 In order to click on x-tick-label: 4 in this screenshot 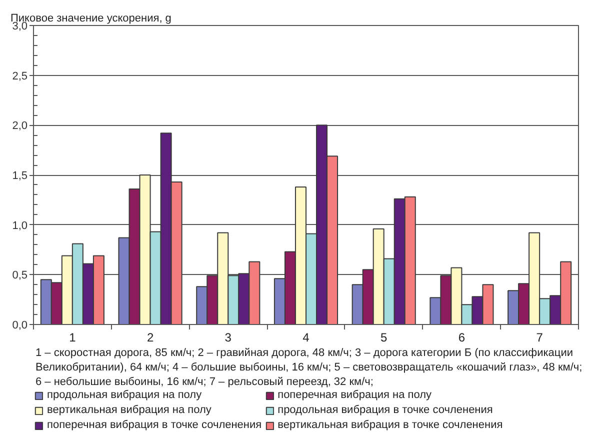, I will do `click(306, 337)`.